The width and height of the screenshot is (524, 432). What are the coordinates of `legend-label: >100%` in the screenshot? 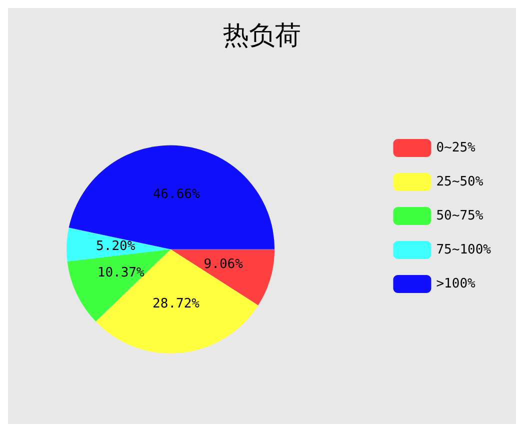 It's located at (456, 284).